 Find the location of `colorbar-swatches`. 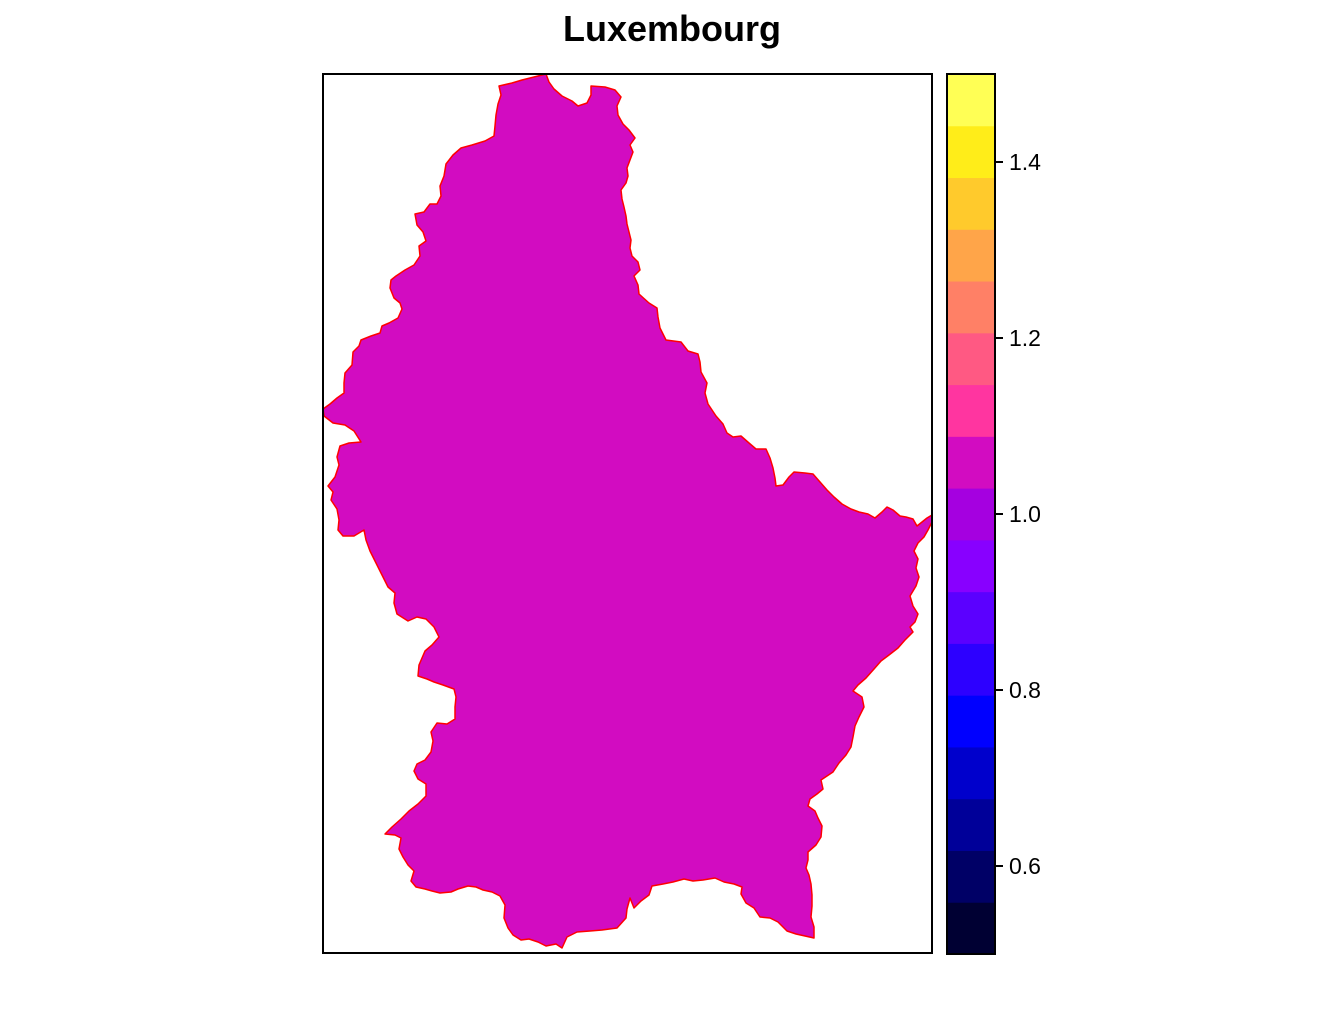

colorbar-swatches is located at coordinates (971, 514).